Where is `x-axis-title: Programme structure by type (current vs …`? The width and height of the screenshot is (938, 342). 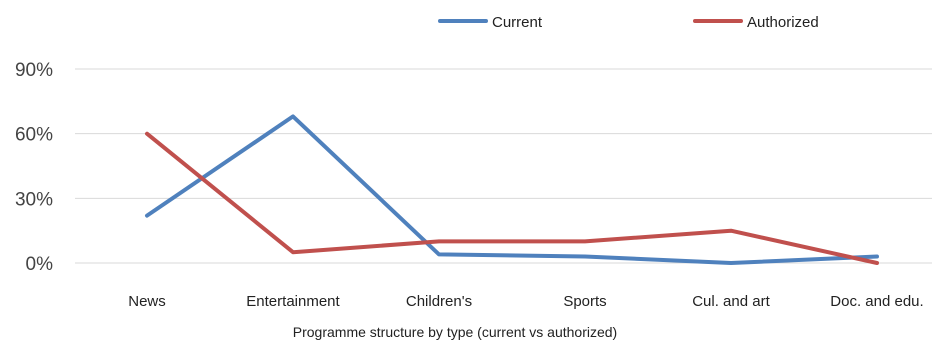 x-axis-title: Programme structure by type (current vs … is located at coordinates (455, 332).